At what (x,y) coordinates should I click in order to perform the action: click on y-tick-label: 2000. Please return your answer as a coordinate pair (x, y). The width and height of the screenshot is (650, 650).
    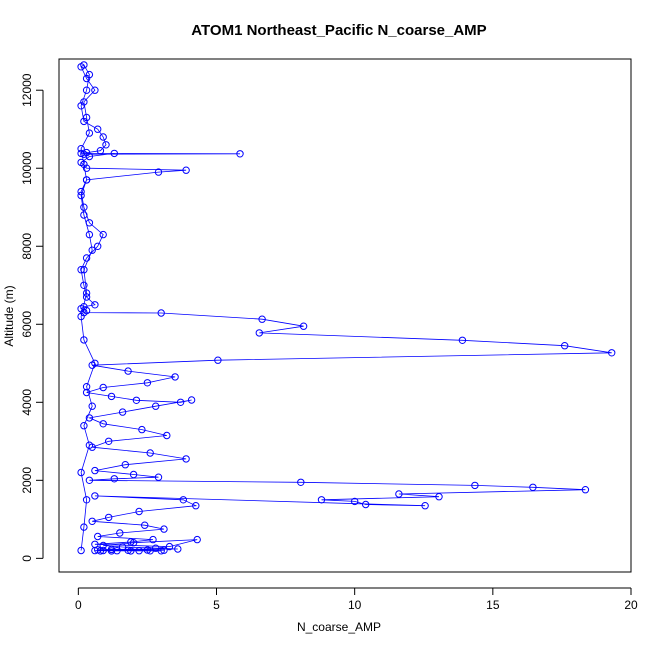
    Looking at the image, I should click on (27, 480).